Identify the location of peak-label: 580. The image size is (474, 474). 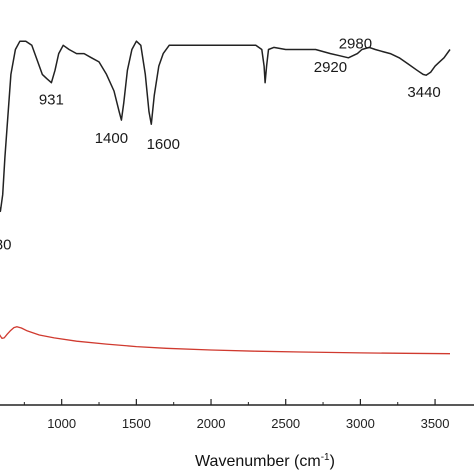
(5, 244).